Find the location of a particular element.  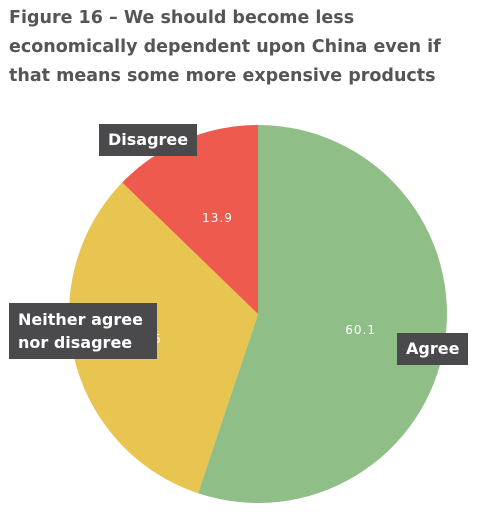

value-label-agree: 60.1 is located at coordinates (360, 330).